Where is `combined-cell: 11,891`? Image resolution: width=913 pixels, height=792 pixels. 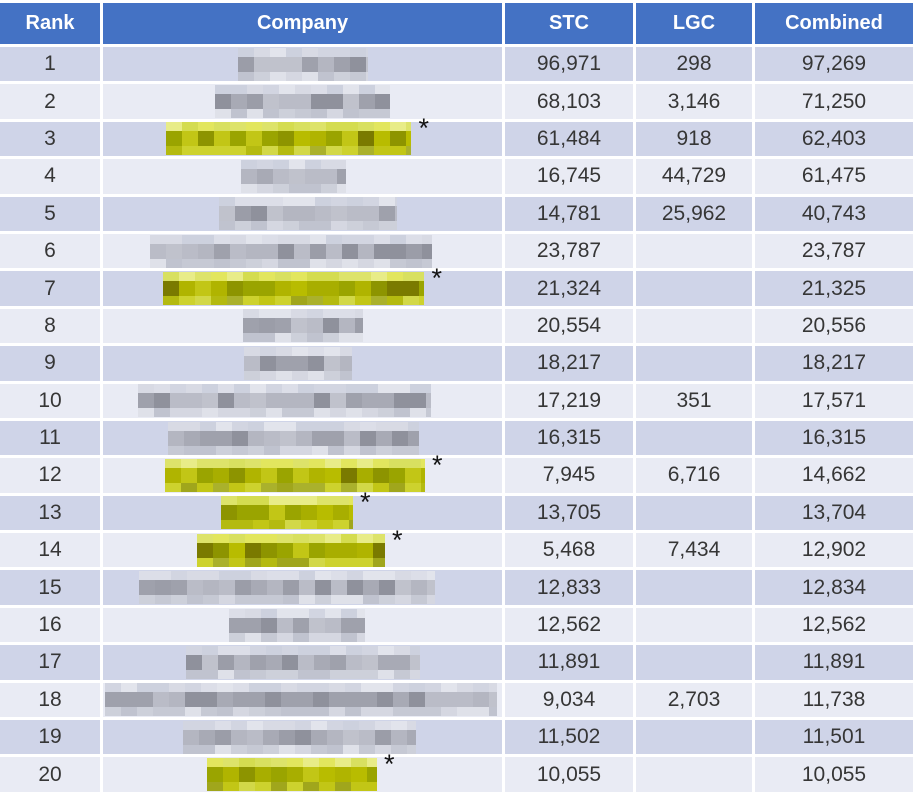
combined-cell: 11,891 is located at coordinates (834, 662).